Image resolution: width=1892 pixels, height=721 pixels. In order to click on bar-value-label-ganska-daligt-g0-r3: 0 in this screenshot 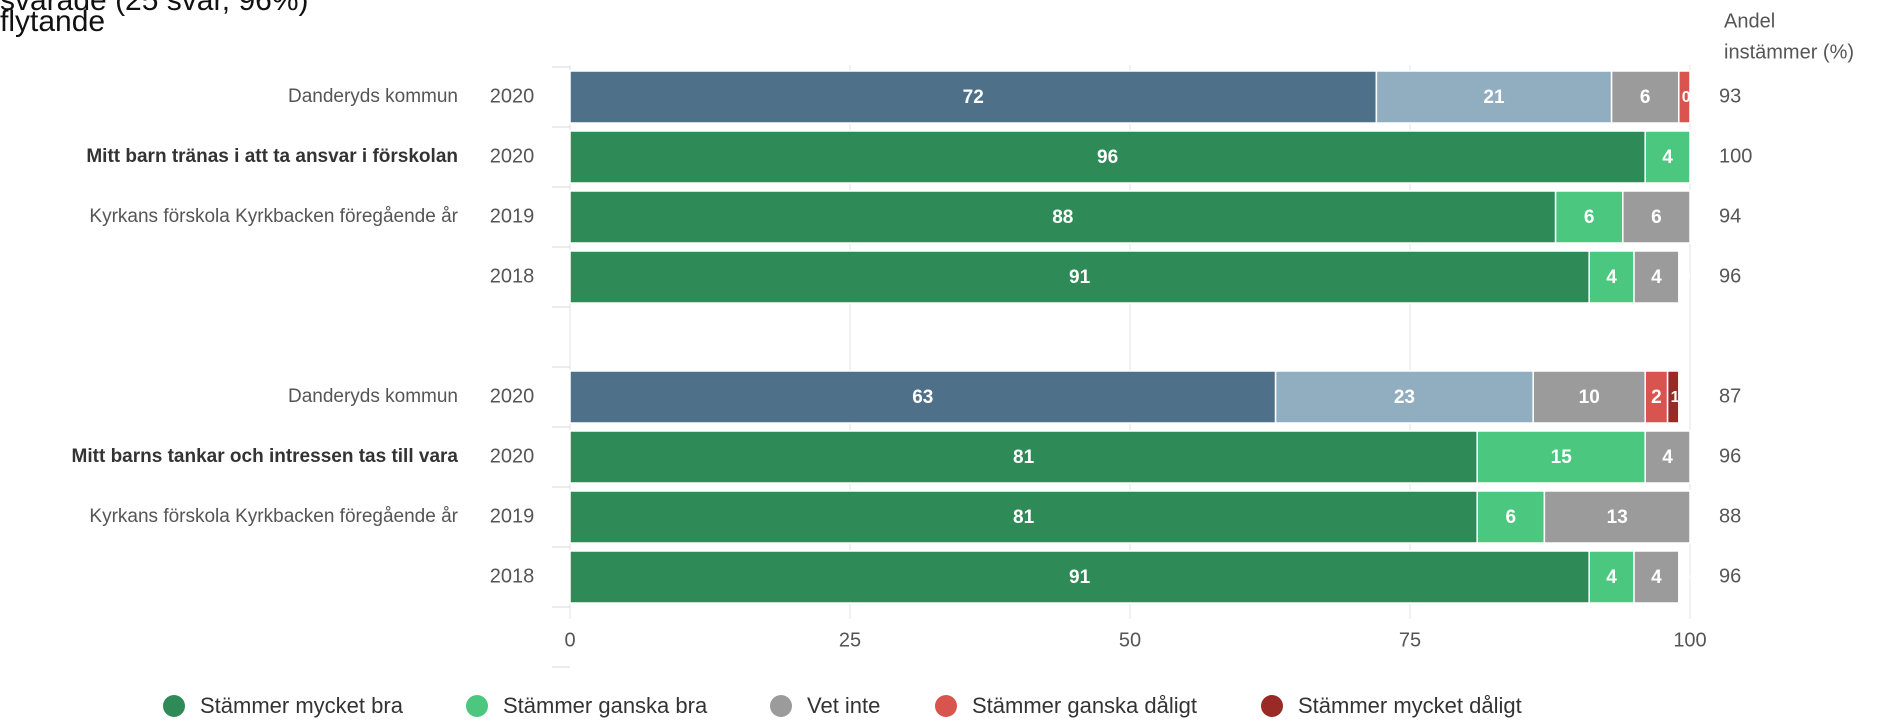, I will do `click(1686, 277)`.